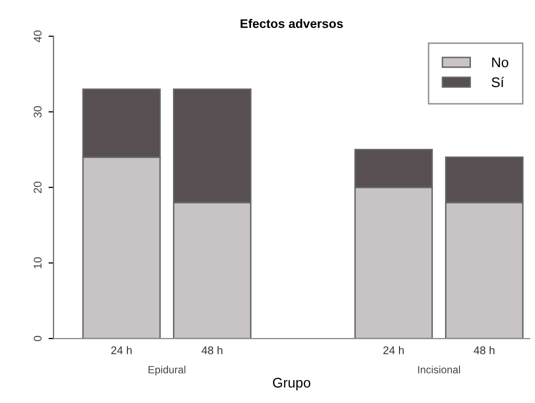 The width and height of the screenshot is (535, 403). I want to click on chart-title: Efectos adversos, so click(291, 23).